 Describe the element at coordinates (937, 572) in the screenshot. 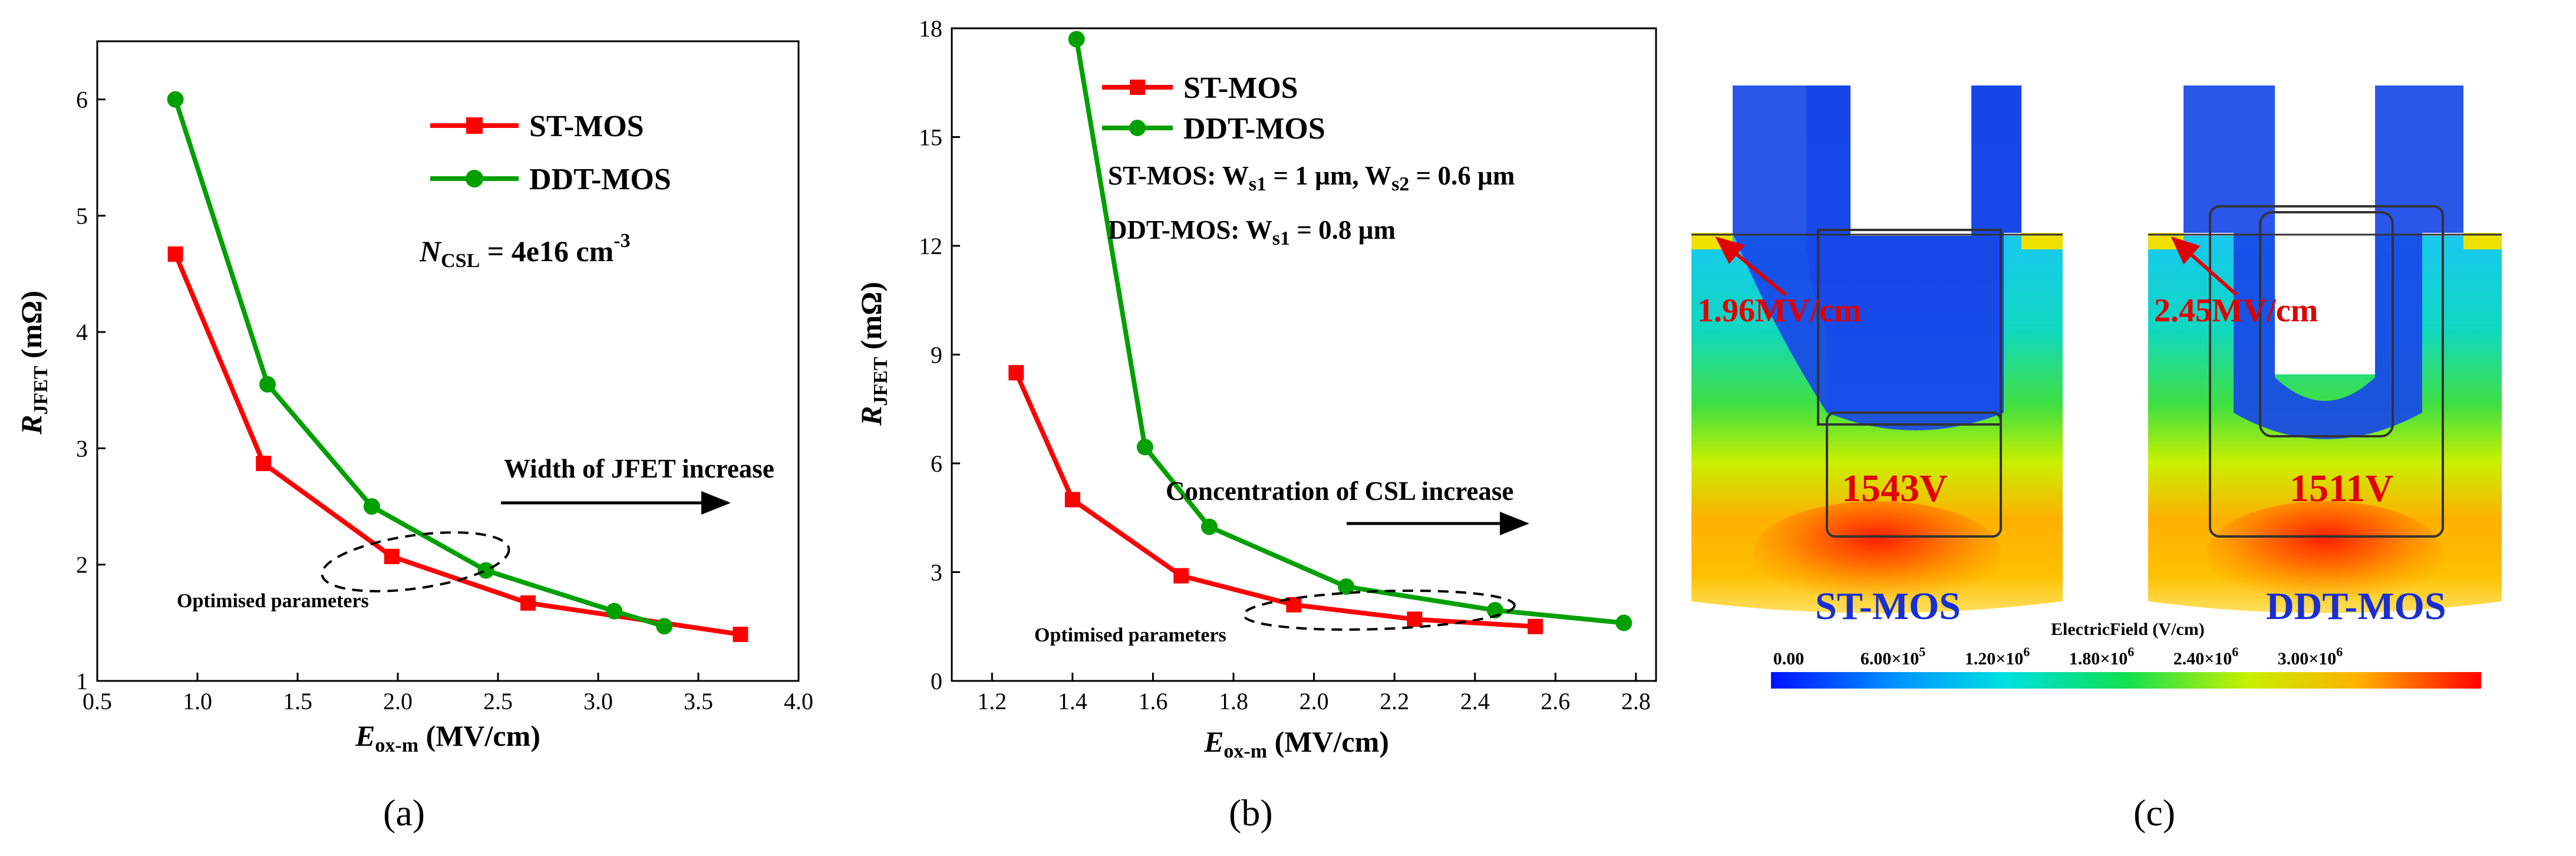

I see `chart-b-y-tick-label: 3` at that location.